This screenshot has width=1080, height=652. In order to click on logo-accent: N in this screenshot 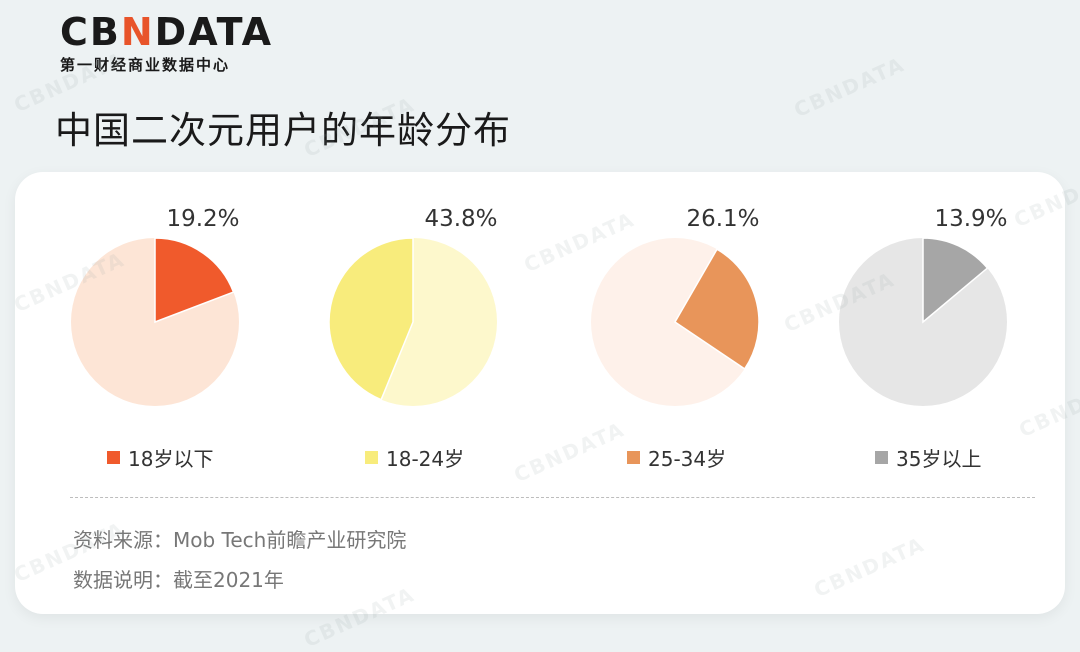, I will do `click(137, 32)`.